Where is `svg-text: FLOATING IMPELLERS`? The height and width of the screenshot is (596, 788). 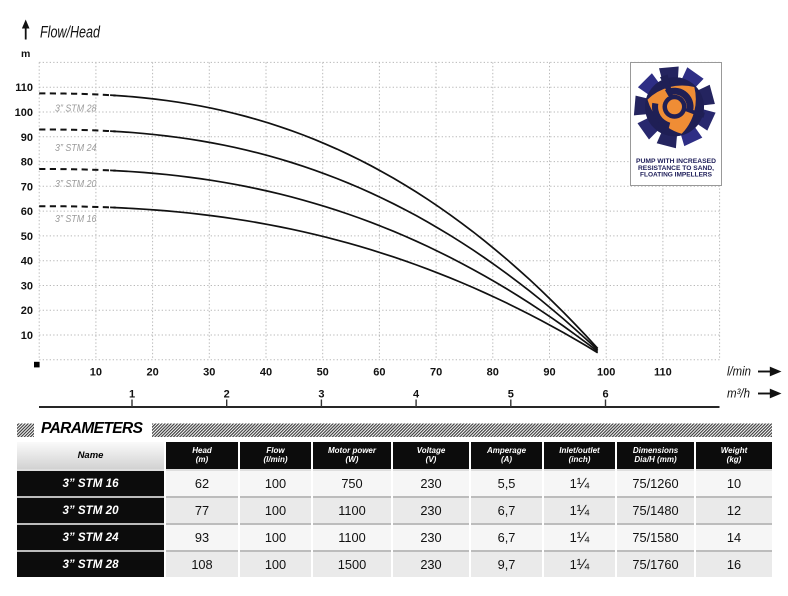
svg-text: FLOATING IMPELLERS is located at coordinates (676, 175).